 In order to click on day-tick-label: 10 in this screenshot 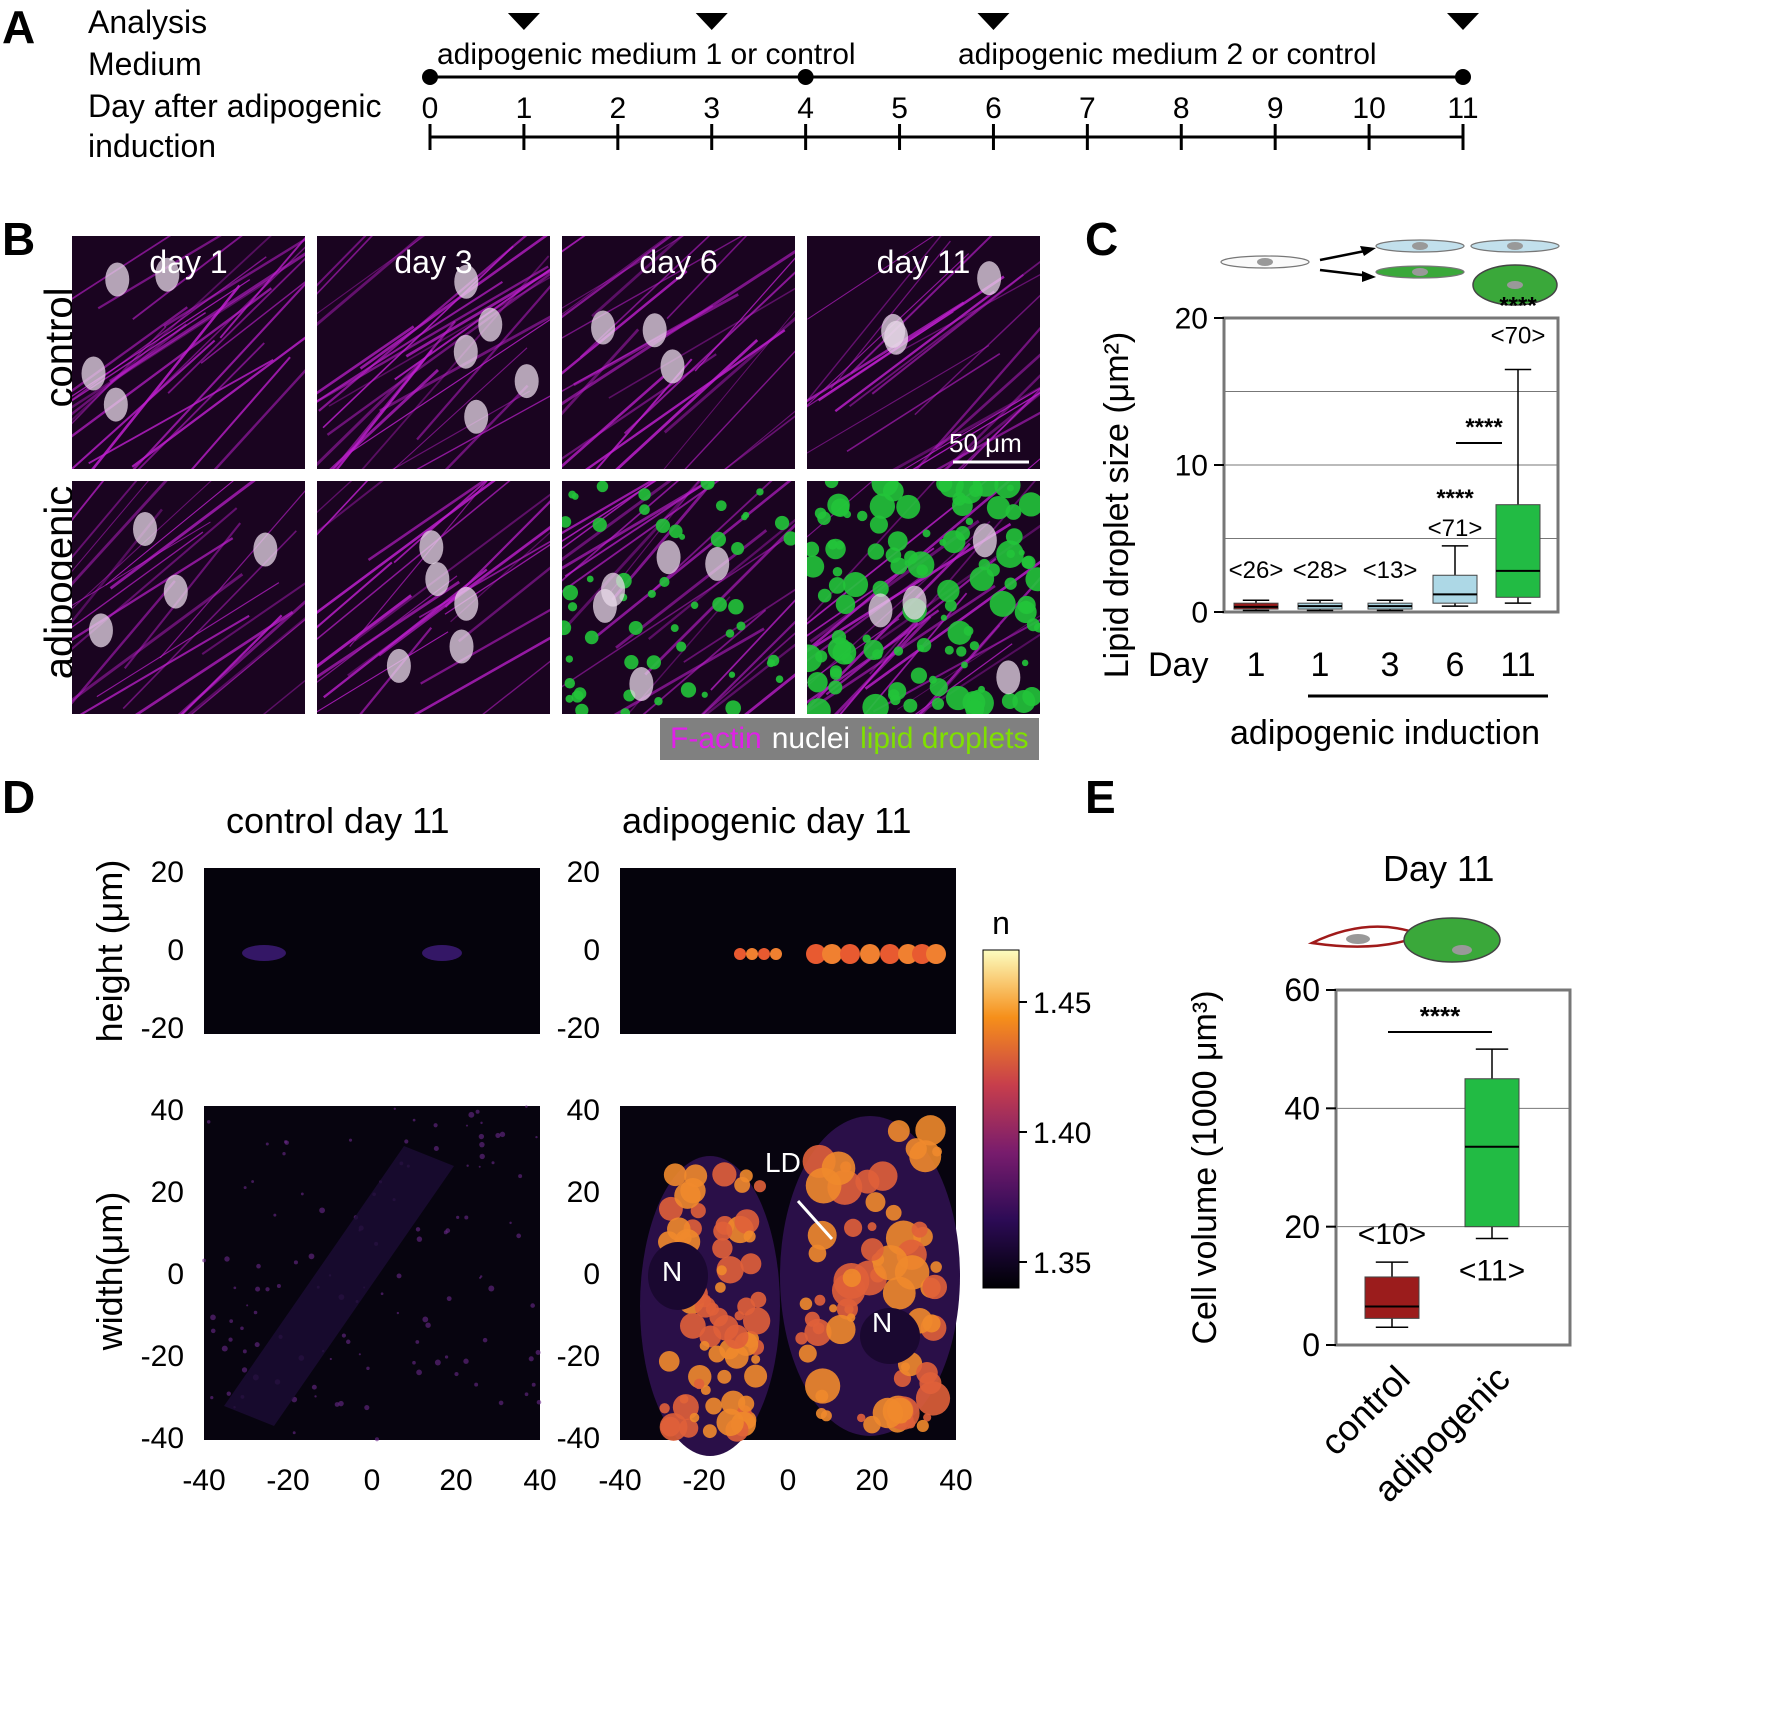, I will do `click(1368, 108)`.